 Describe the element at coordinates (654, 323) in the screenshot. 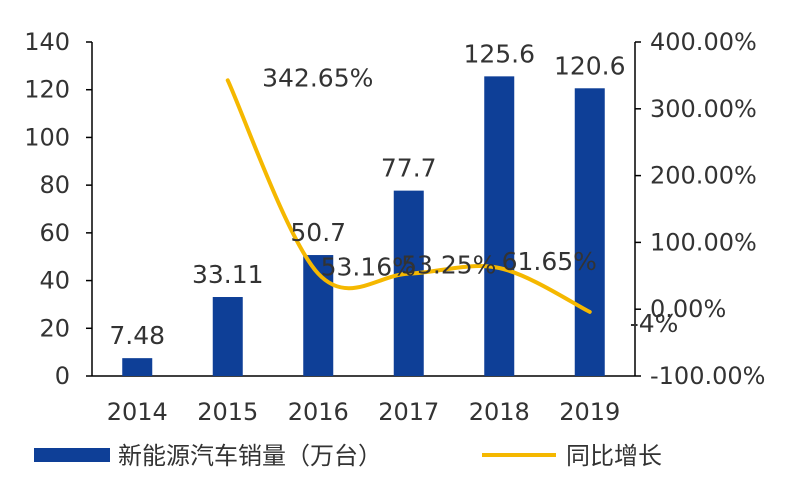

I see `growth-value-label: -4%` at that location.